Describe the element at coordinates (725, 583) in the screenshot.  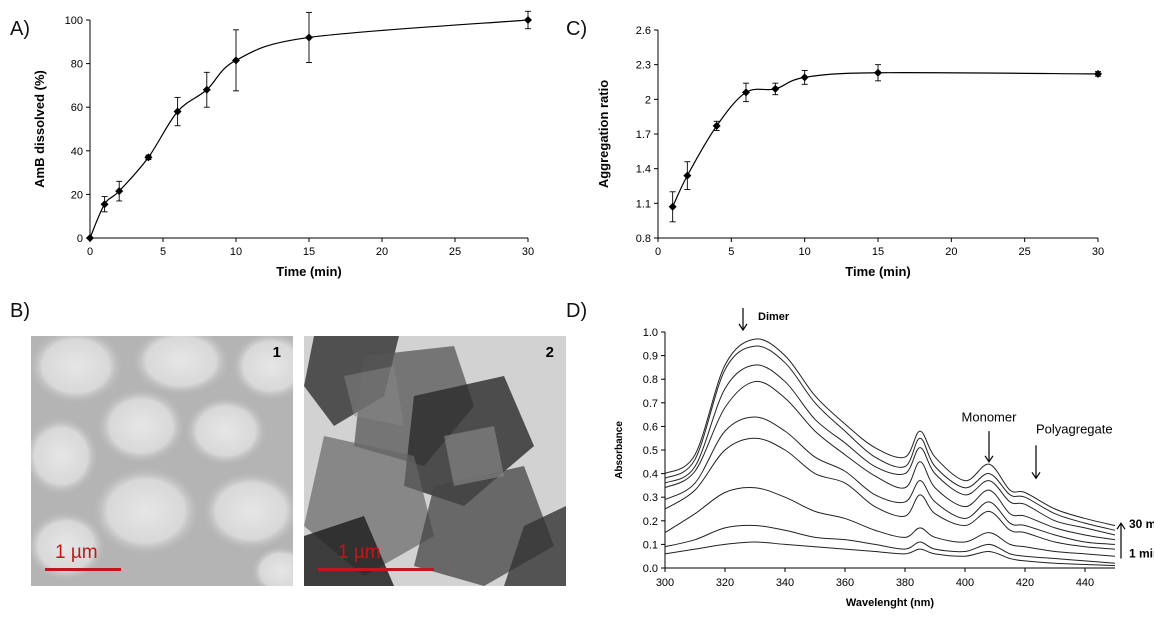
I see `x-tick-label: 320` at that location.